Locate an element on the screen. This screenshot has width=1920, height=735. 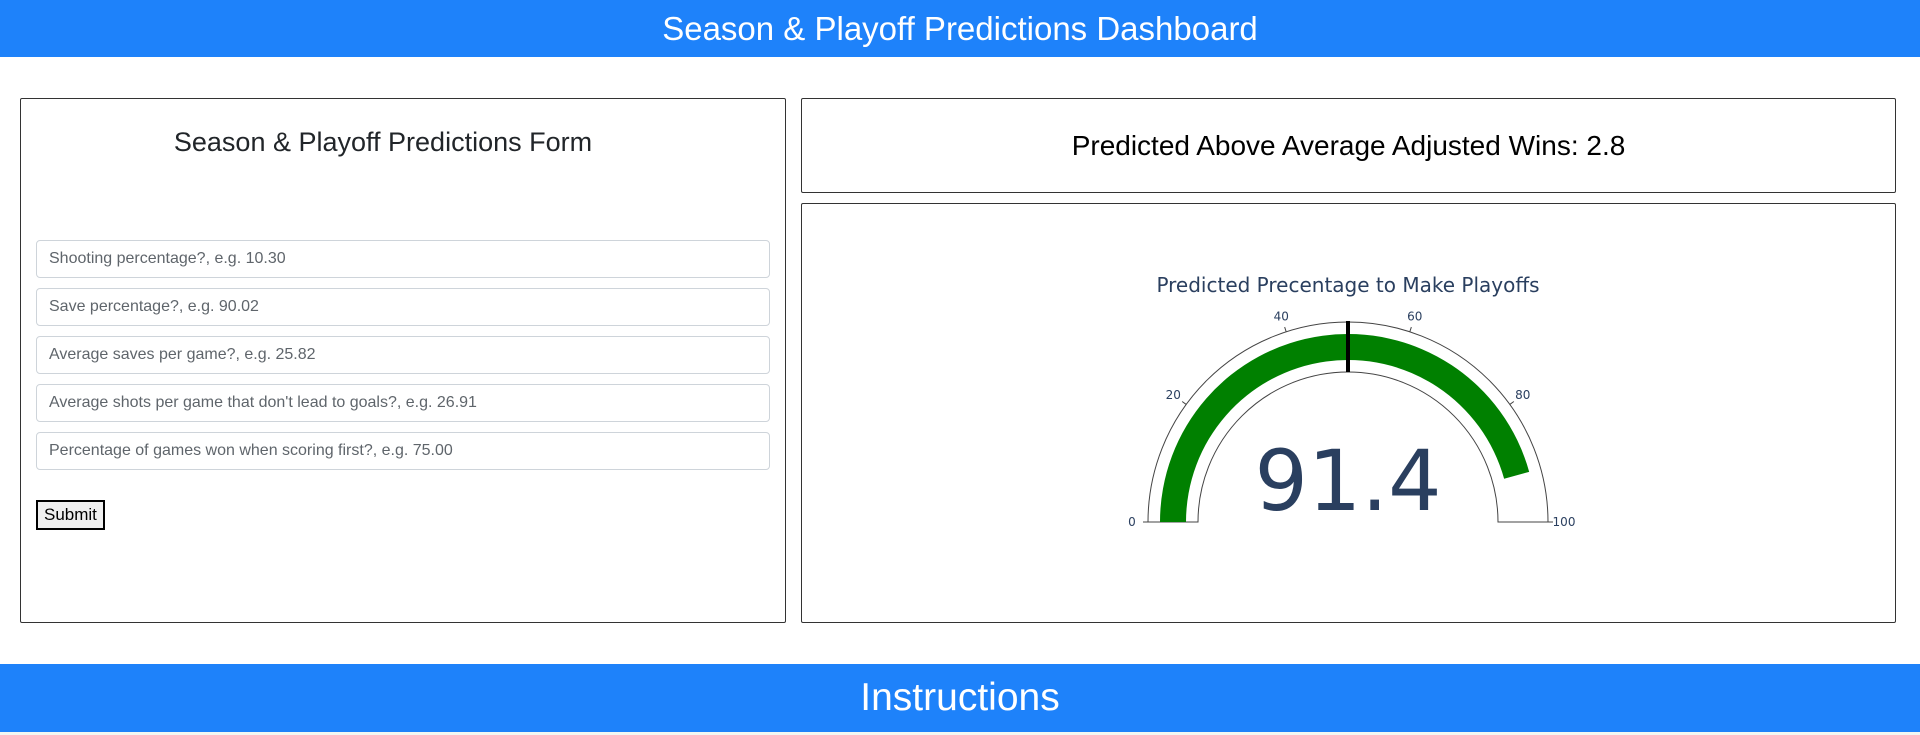
shooting-percentage-input is located at coordinates (403, 259).